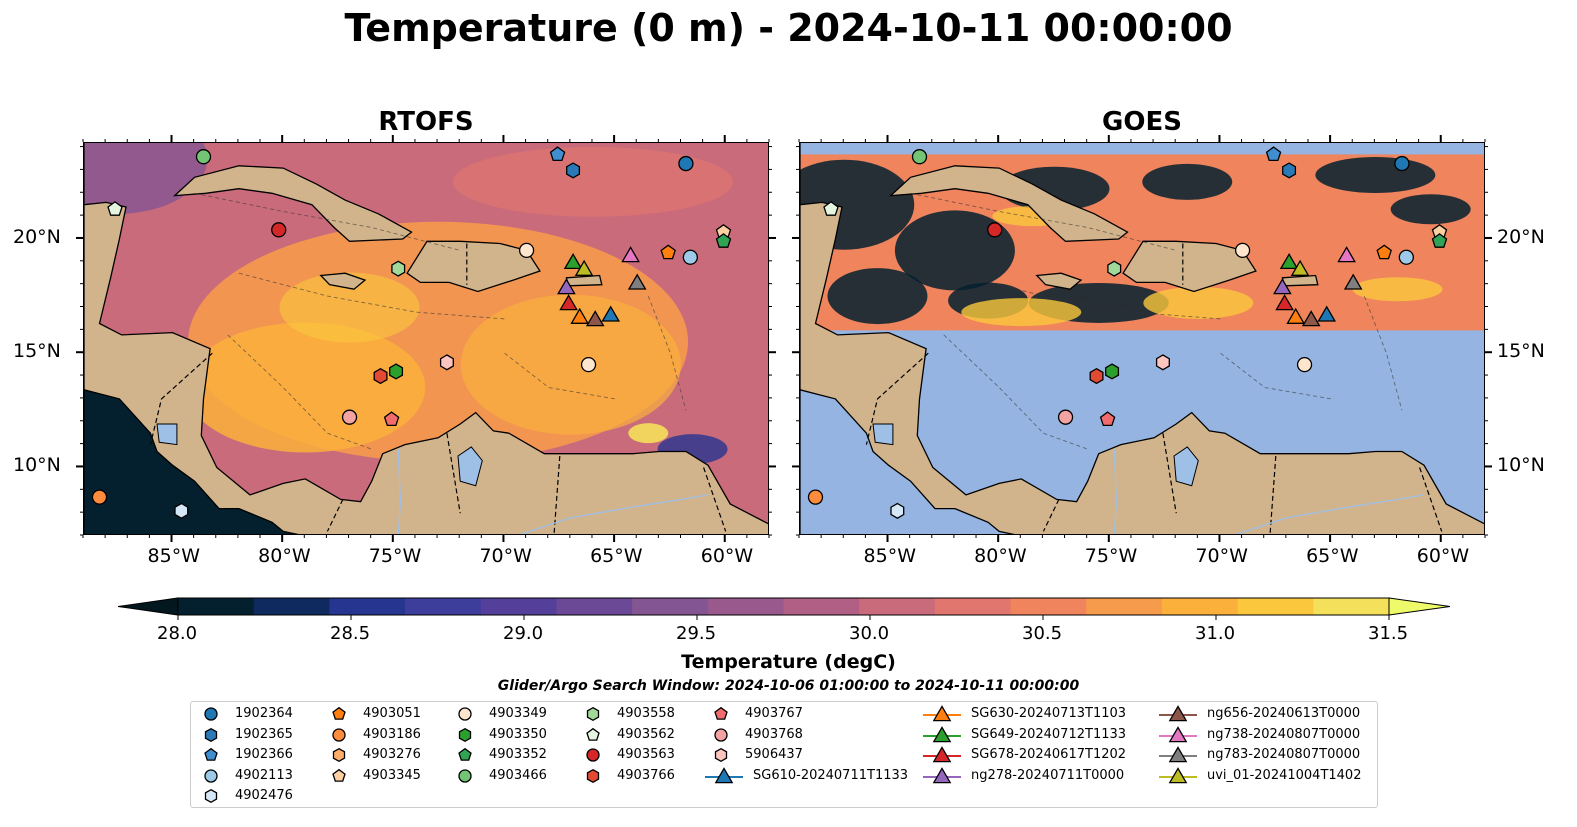 The width and height of the screenshot is (1577, 827). Describe the element at coordinates (1215, 633) in the screenshot. I see `colorbar-tick-label: 31.0` at that location.